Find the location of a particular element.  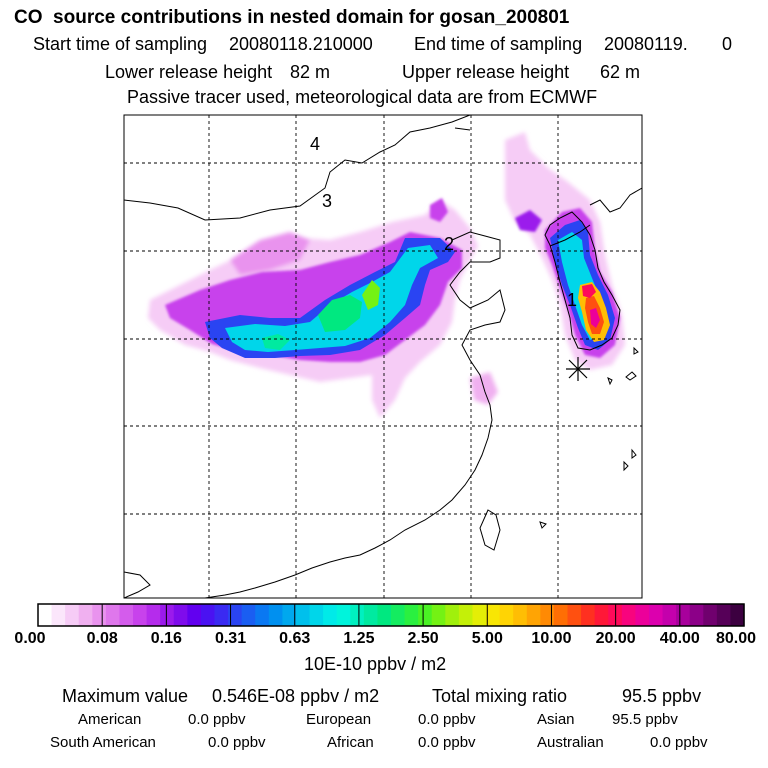

colorbar-tick-label: 40.00 is located at coordinates (679, 638).